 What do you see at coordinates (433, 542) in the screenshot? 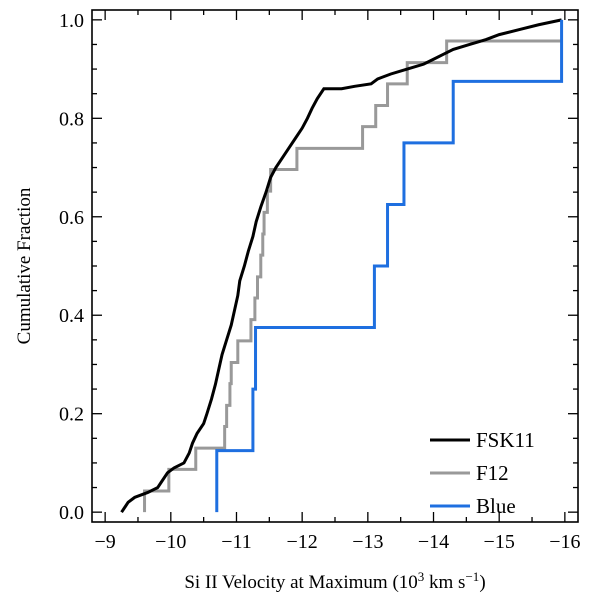
I see `x-tick-label: −14` at bounding box center [433, 542].